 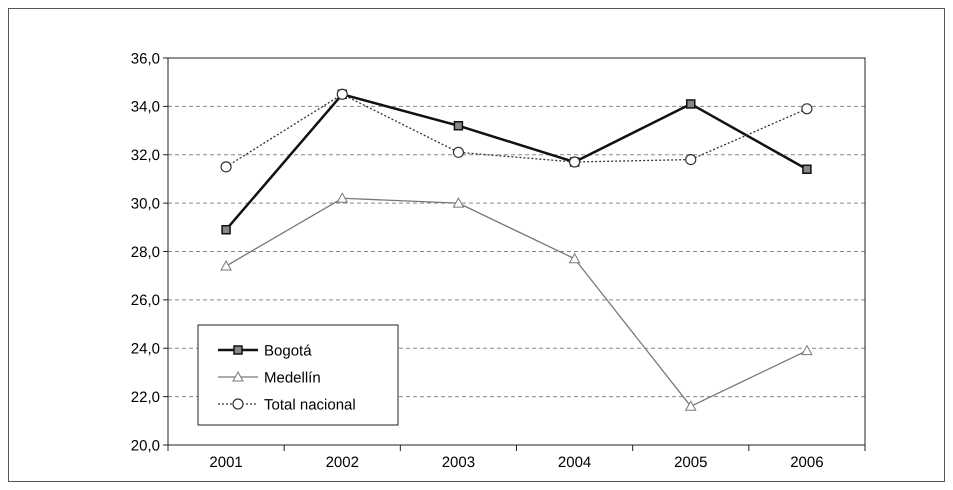 I want to click on y-tick-label: 26,0, so click(x=145, y=301).